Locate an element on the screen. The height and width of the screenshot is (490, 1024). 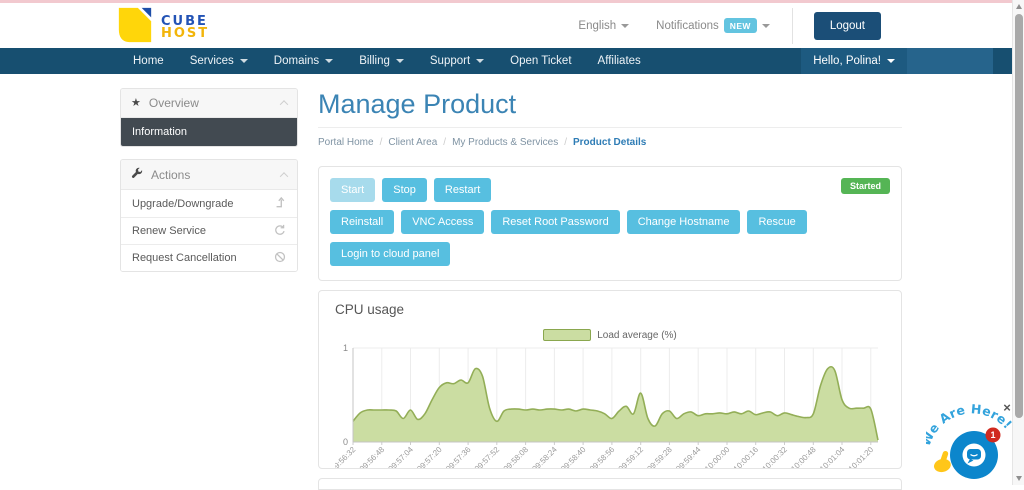
legend-label: Load average (%) is located at coordinates (637, 335).